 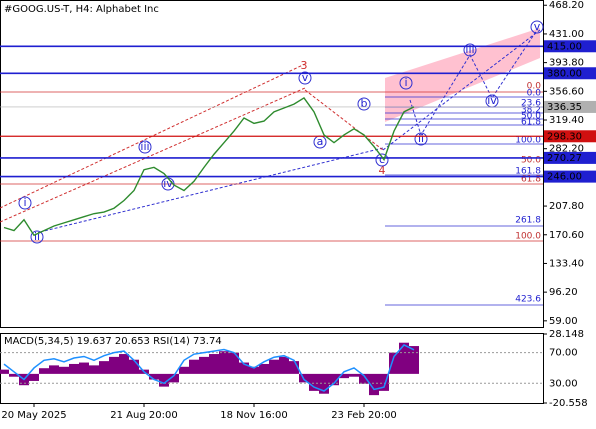 What do you see at coordinates (143, 415) in the screenshot?
I see `x-tick-label: 21 Aug 20:00` at bounding box center [143, 415].